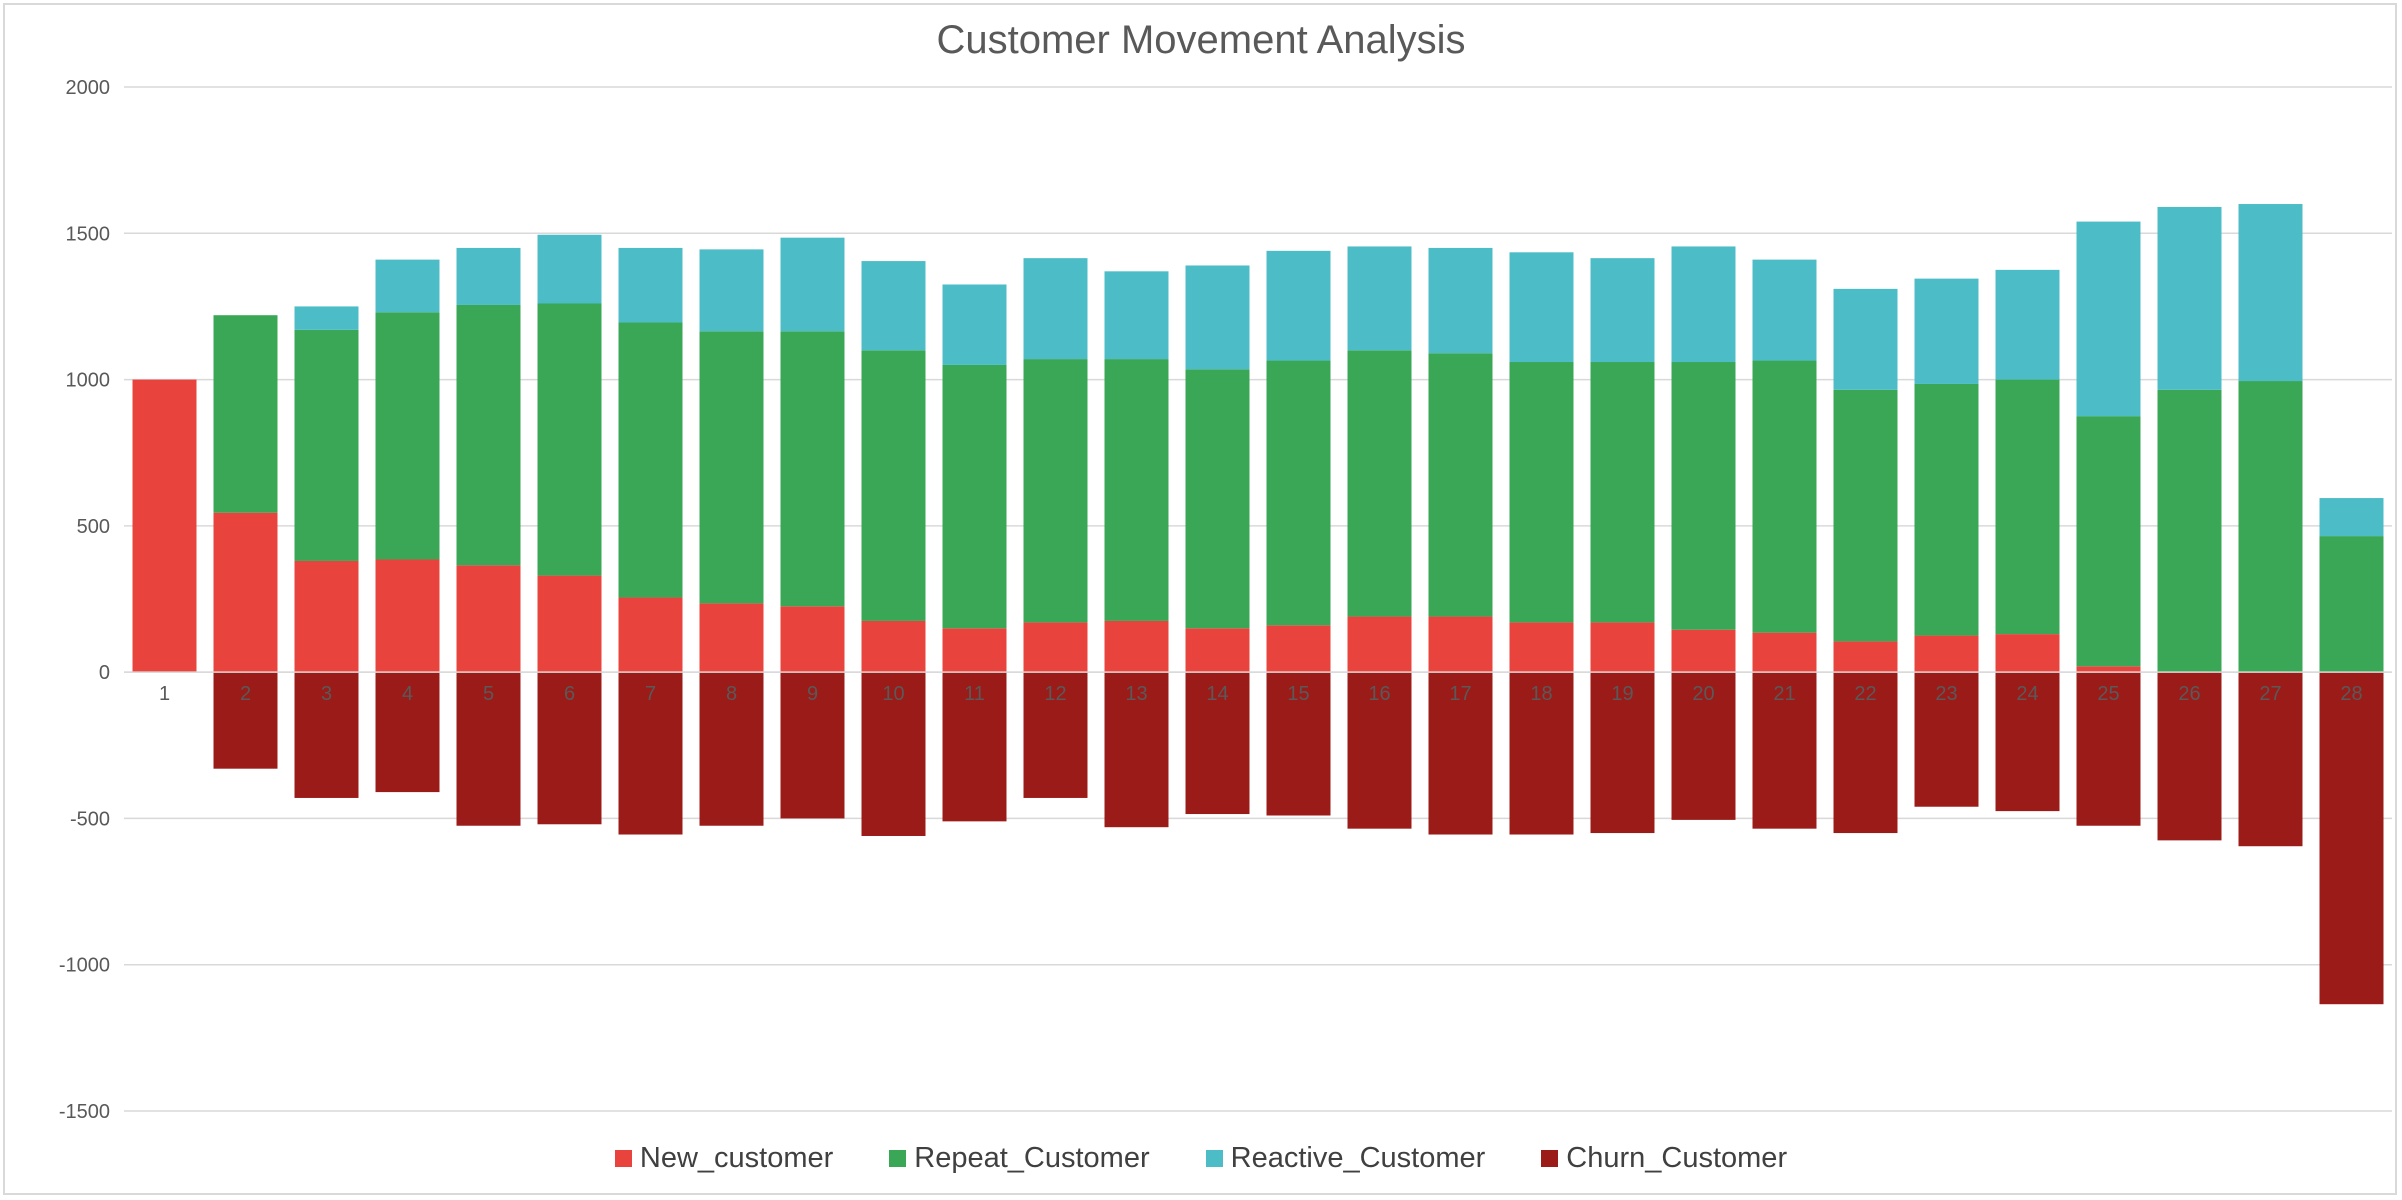  What do you see at coordinates (326, 694) in the screenshot?
I see `x-tick-label: 3` at bounding box center [326, 694].